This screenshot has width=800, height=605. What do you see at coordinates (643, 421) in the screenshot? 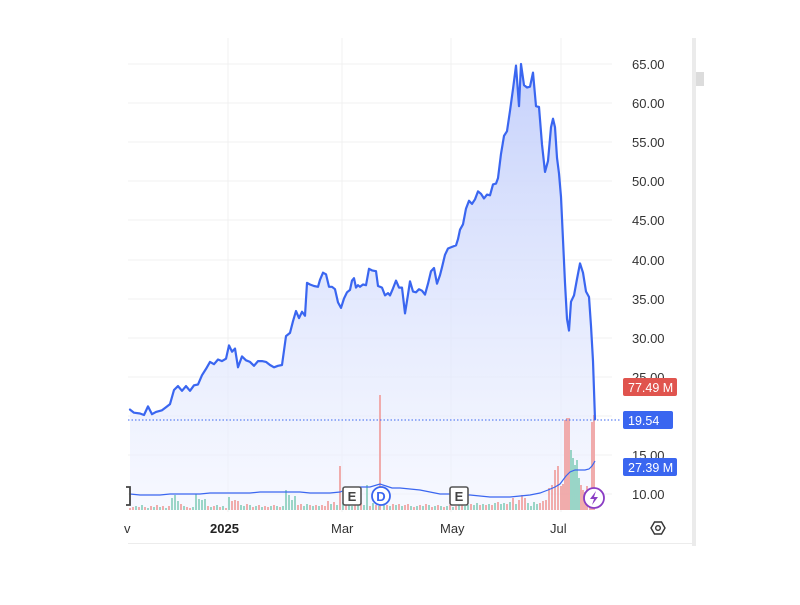
I see `svg-text: 19.54` at bounding box center [643, 421].